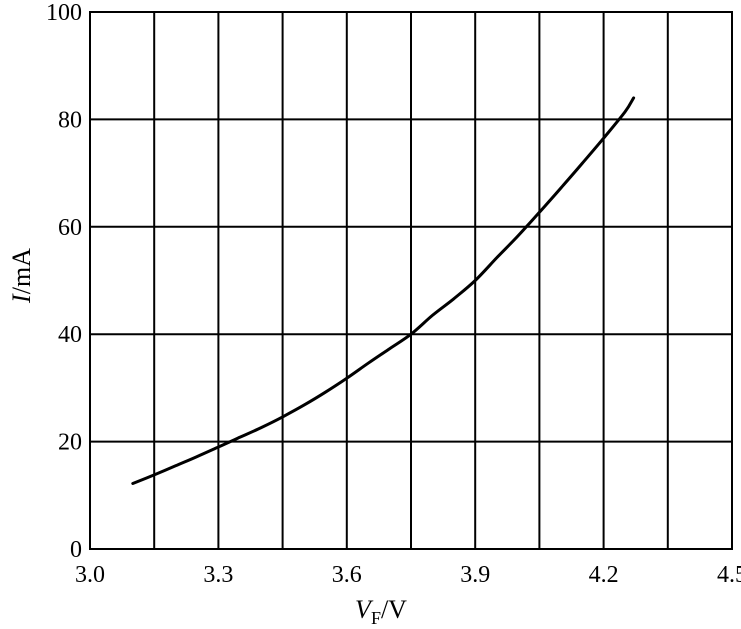 This screenshot has height=629, width=741. Describe the element at coordinates (729, 575) in the screenshot. I see `x-tick-label: 4.5` at that location.